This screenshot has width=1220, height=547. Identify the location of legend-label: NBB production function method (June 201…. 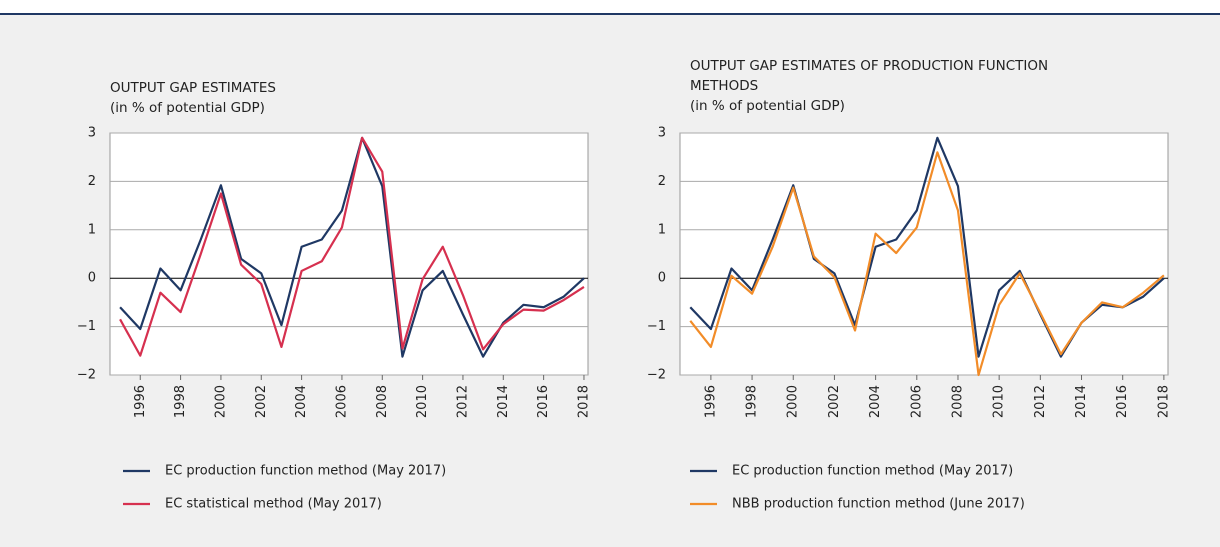
(878, 504).